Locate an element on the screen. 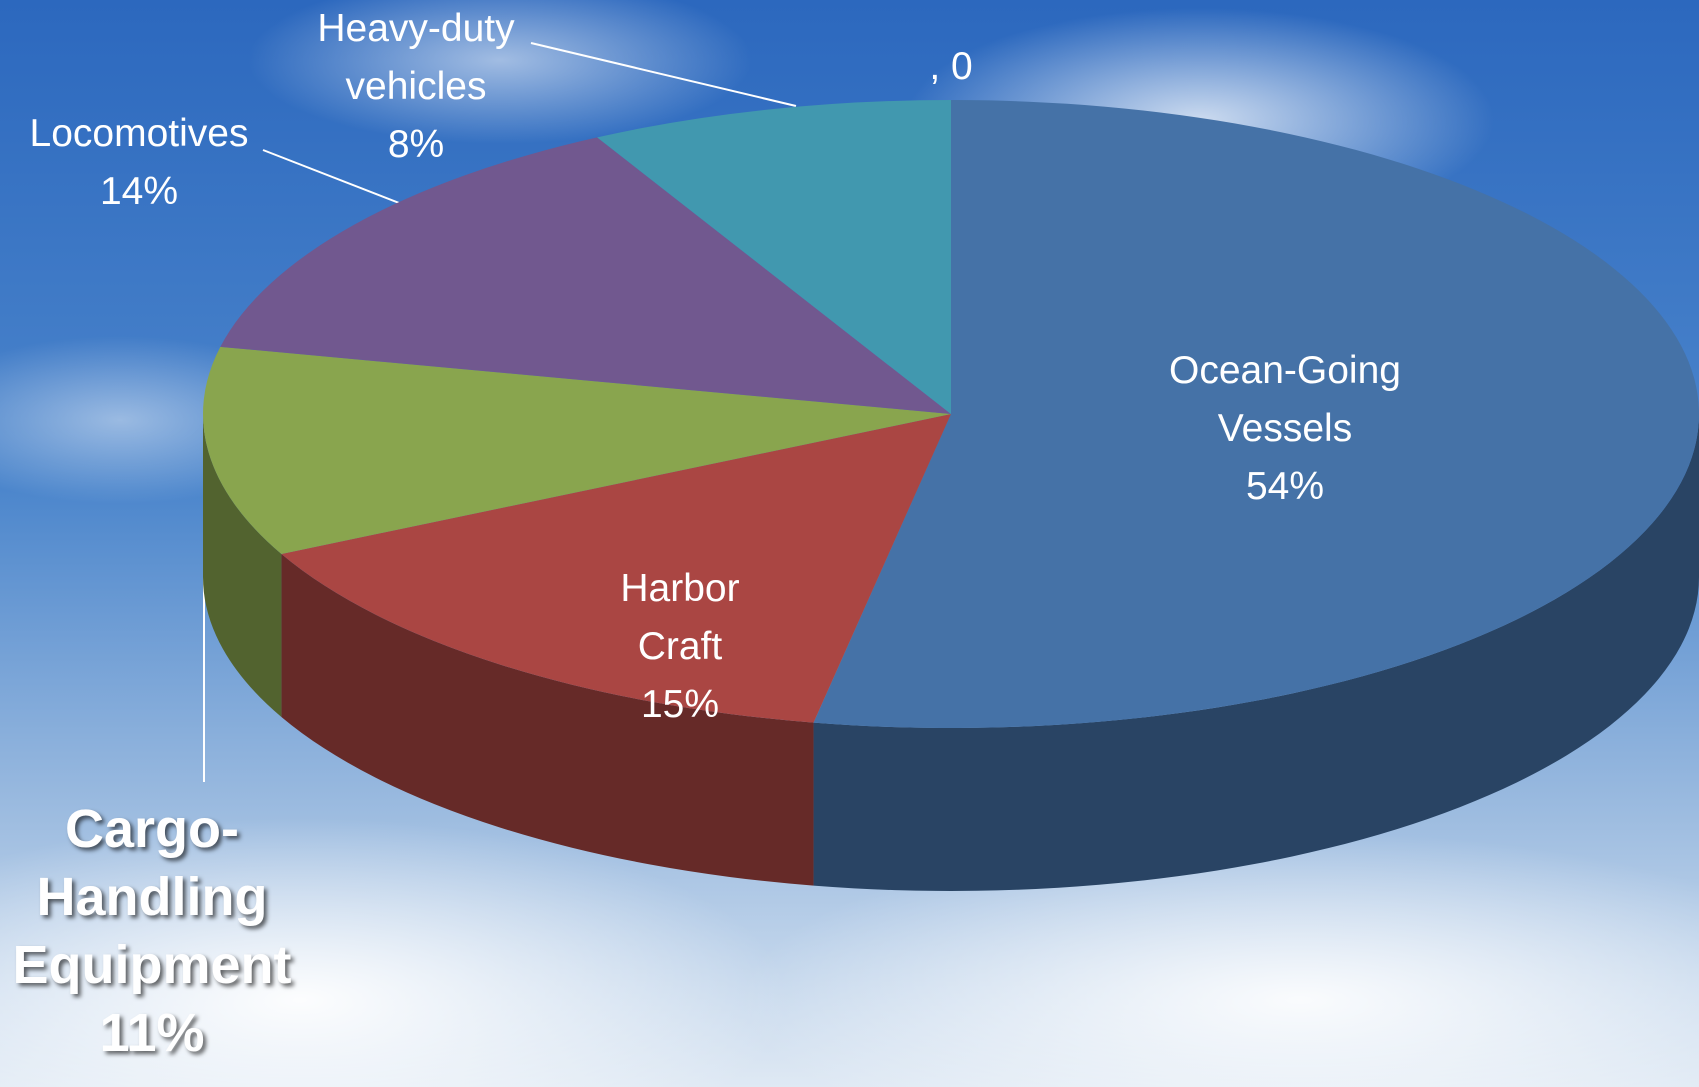  data-label: Harbor Craft 15% is located at coordinates (680, 647).